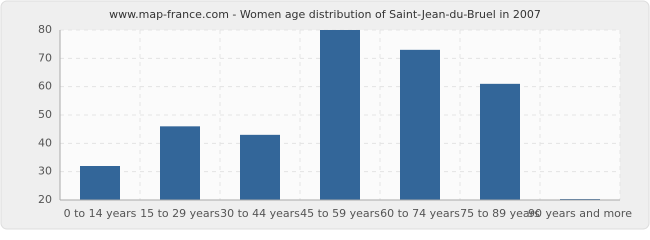 Image resolution: width=650 pixels, height=240 pixels. What do you see at coordinates (500, 213) in the screenshot?
I see `x-tick-label: 75 to 89 years` at bounding box center [500, 213].